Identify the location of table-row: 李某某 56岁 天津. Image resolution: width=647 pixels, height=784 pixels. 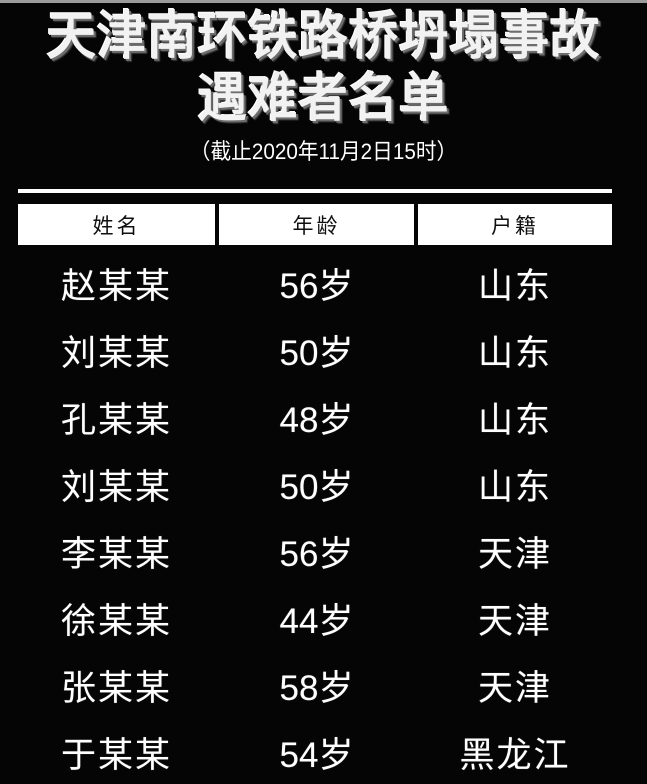
(315, 554).